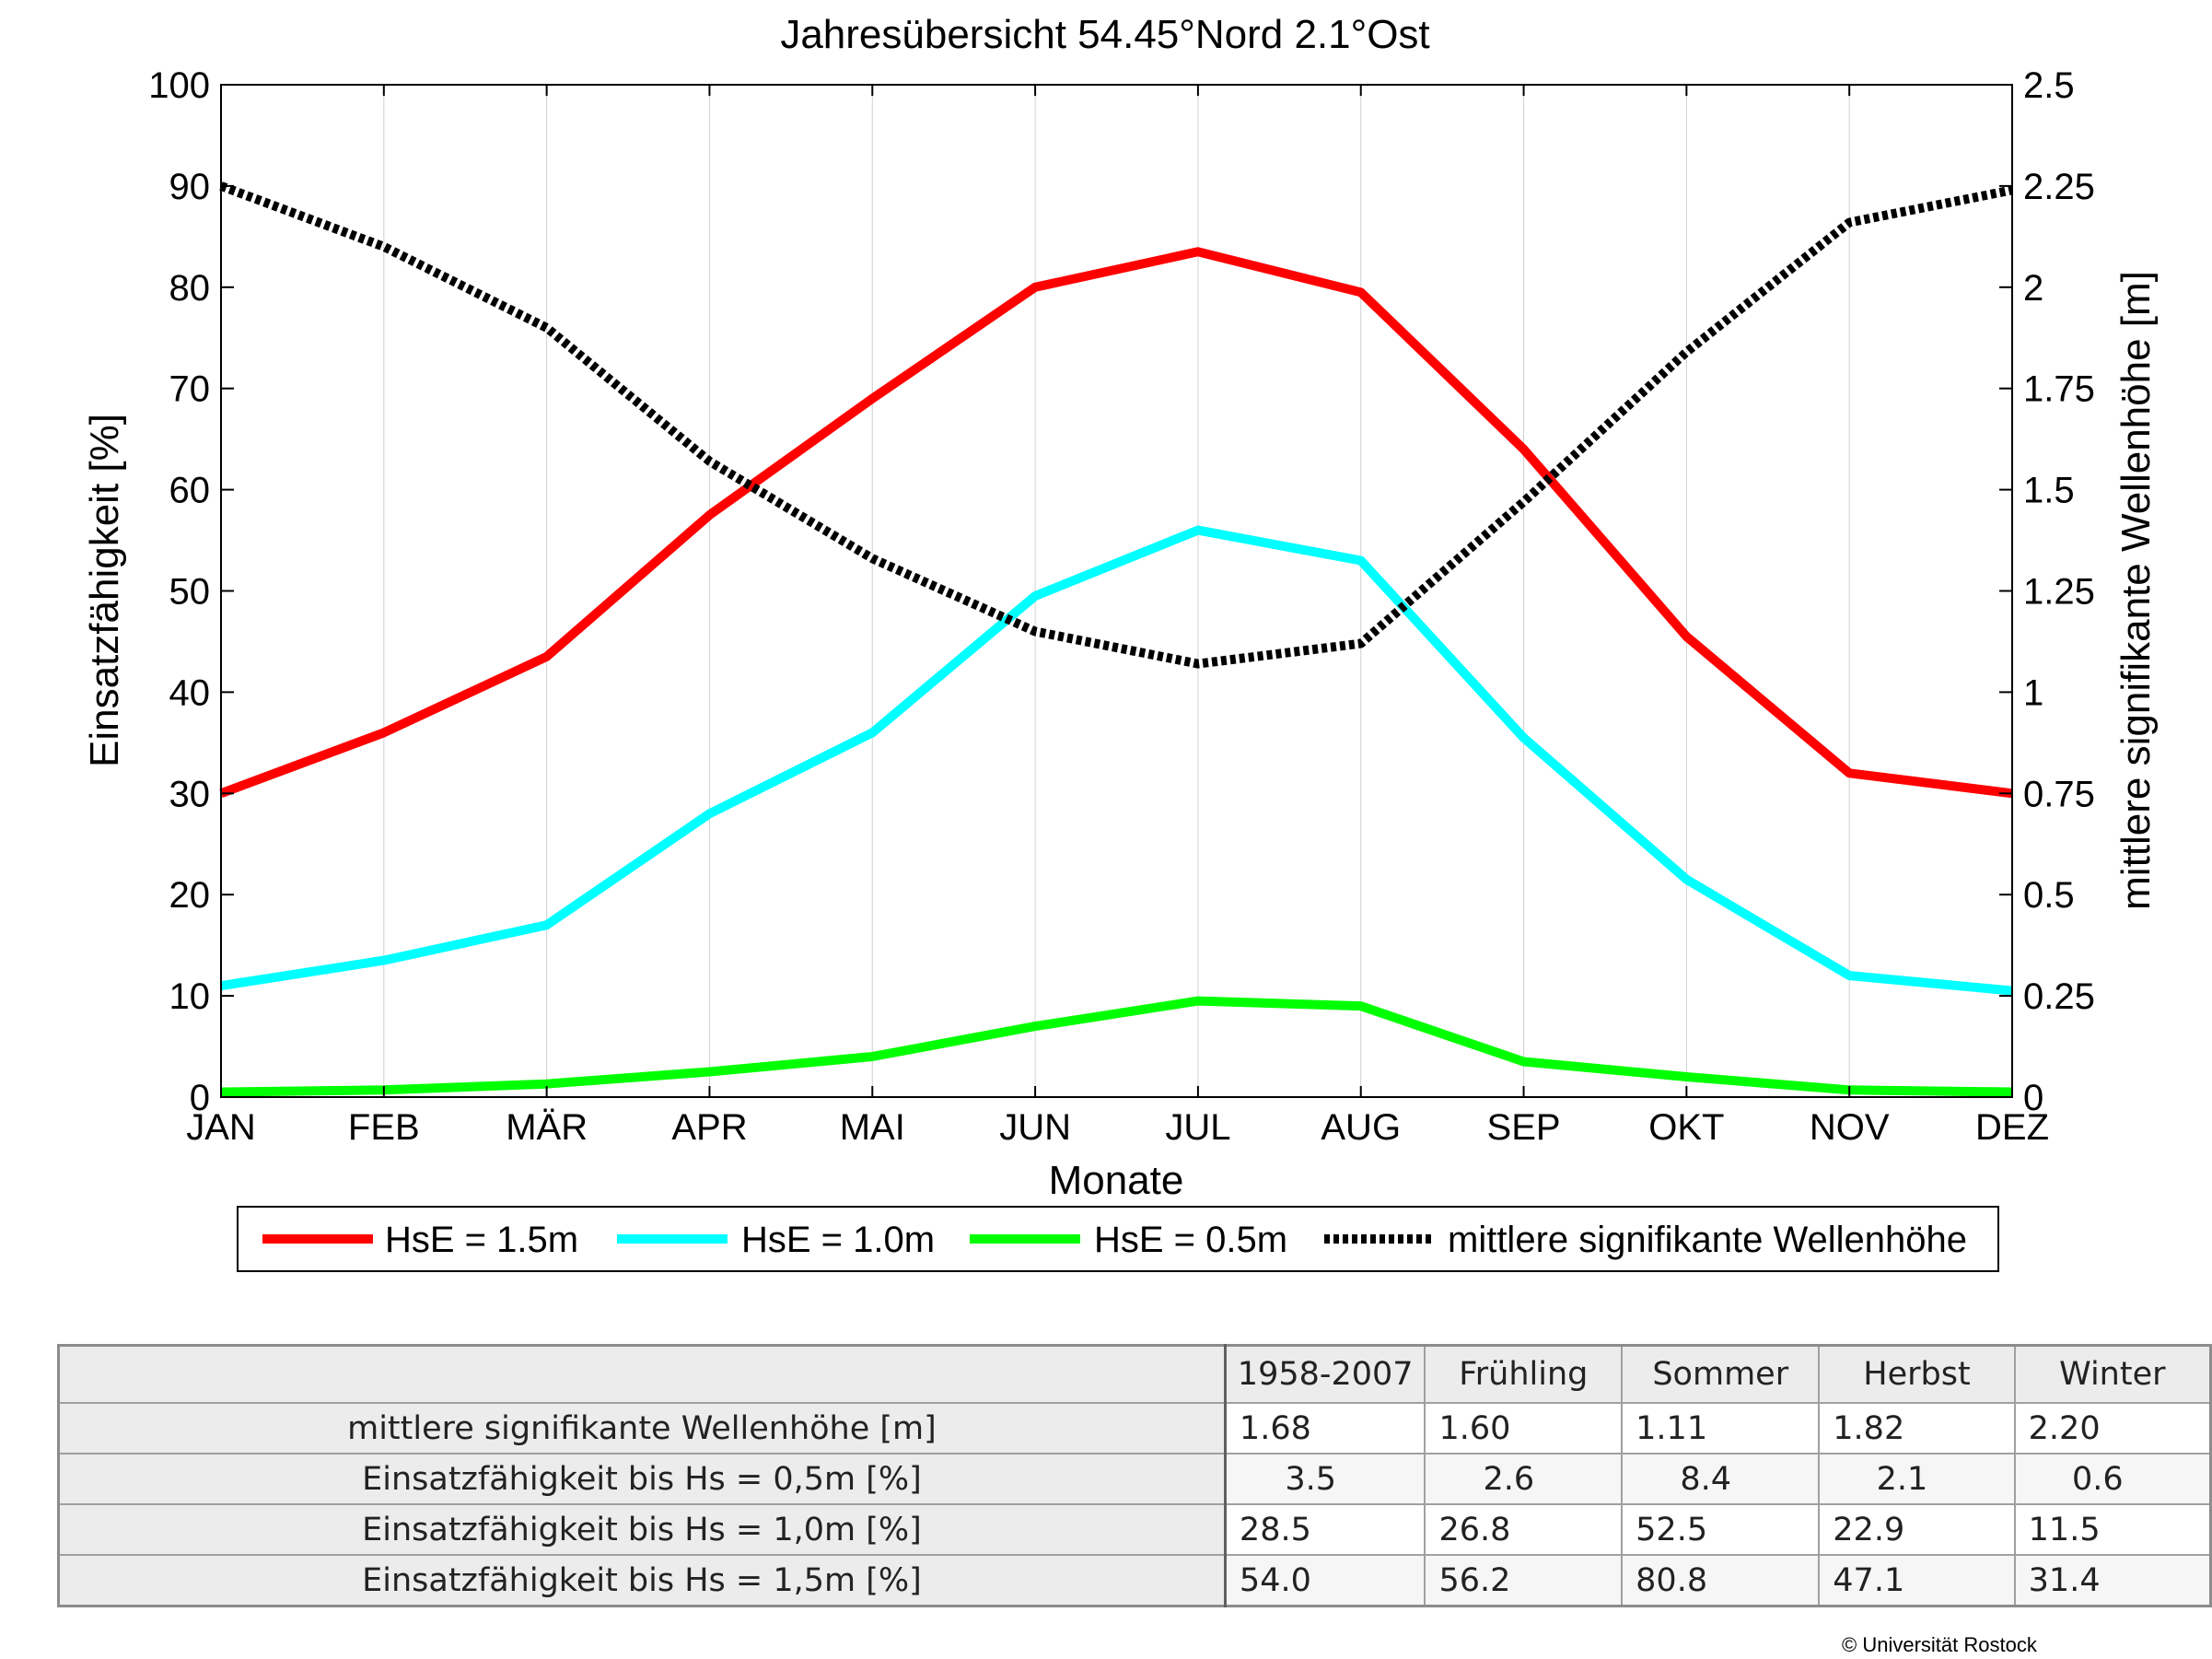  What do you see at coordinates (221, 1127) in the screenshot?
I see `x-tick-label: JAN` at bounding box center [221, 1127].